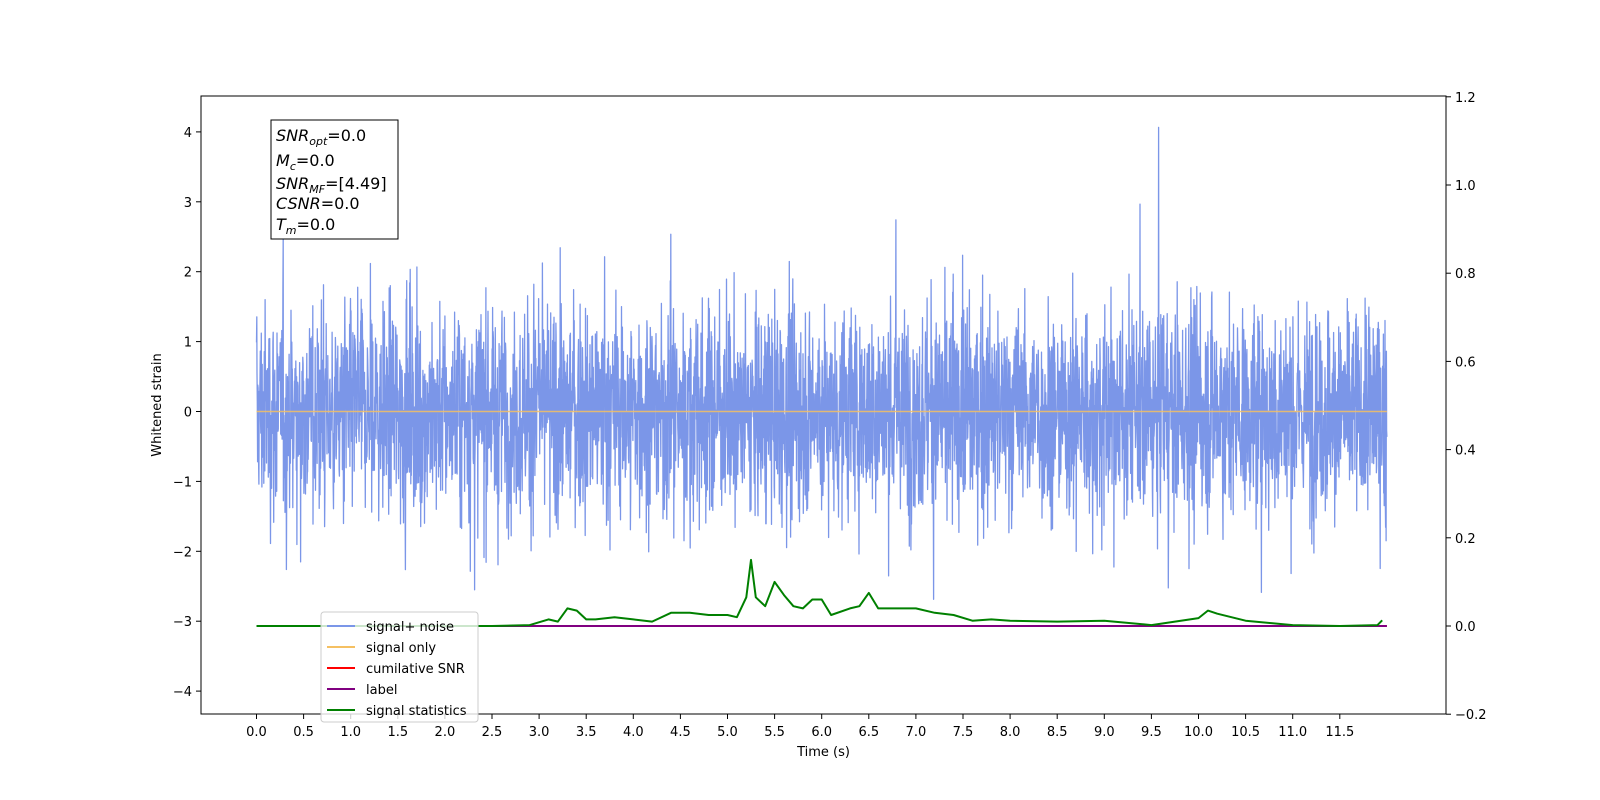  I want to click on y-tick-label: −4, so click(182, 692).